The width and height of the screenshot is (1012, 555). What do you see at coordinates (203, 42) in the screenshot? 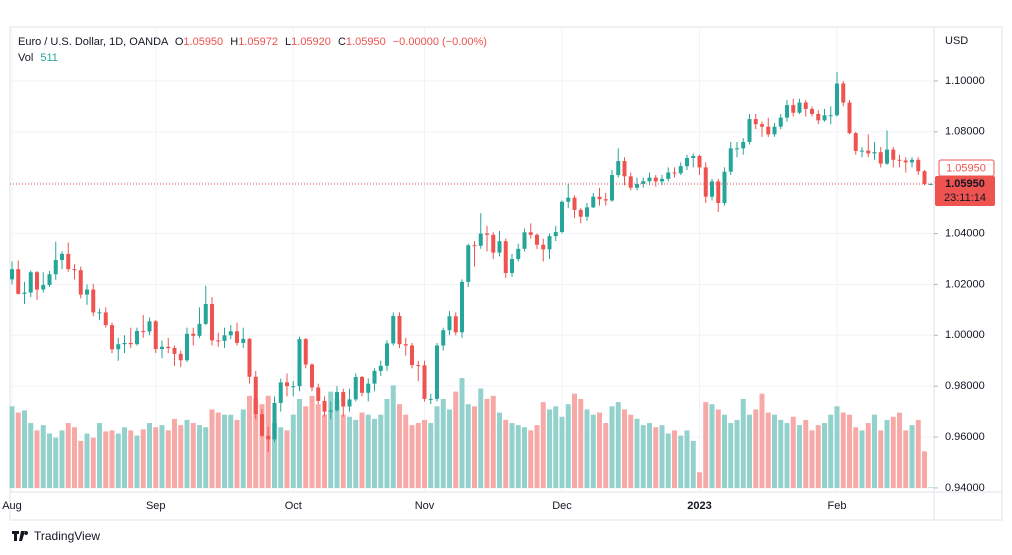
I see `legend-open: 1.05950` at bounding box center [203, 42].